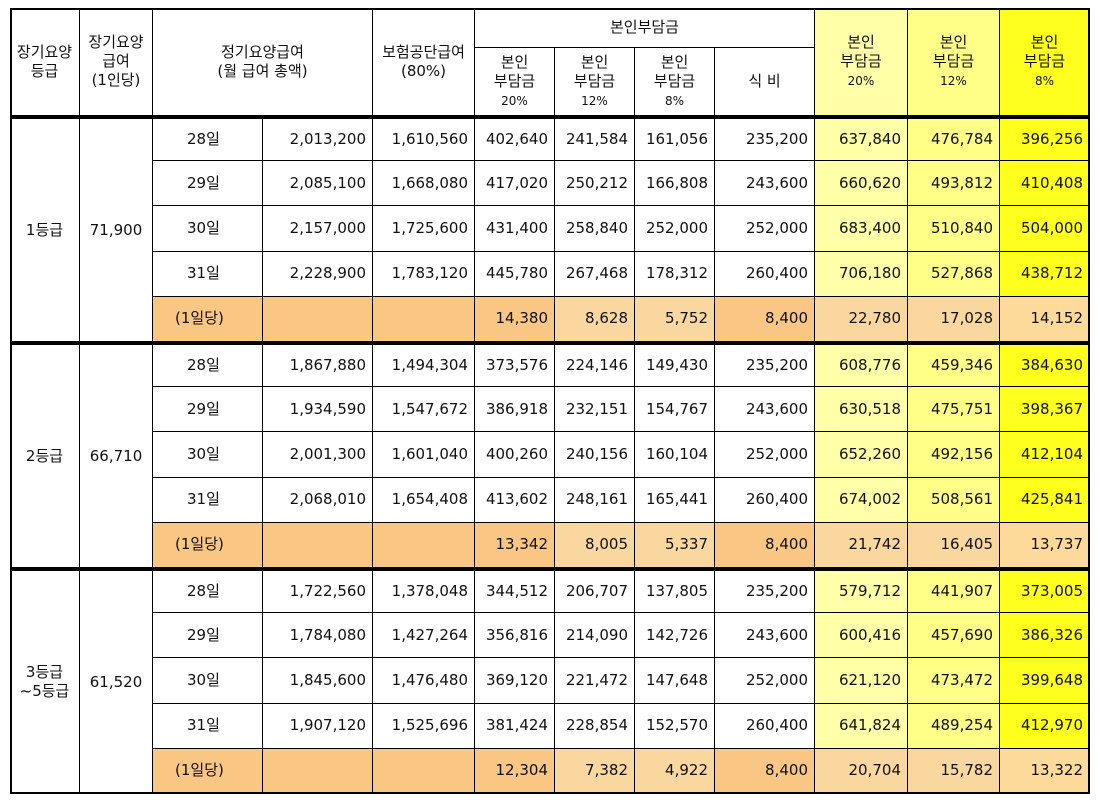 This screenshot has height=800, width=1100. I want to click on row-col1: 2,228,900, so click(318, 274).